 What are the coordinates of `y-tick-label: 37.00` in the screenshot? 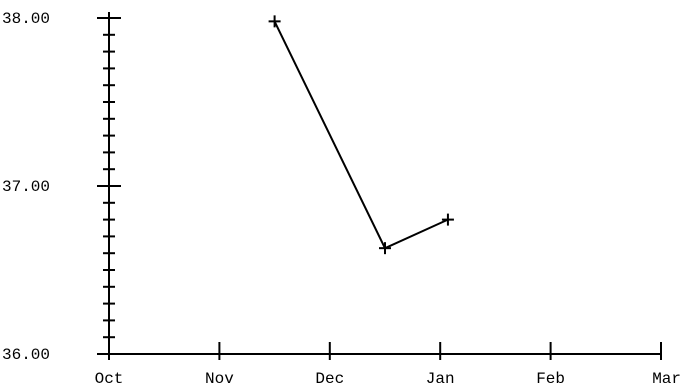 It's located at (26, 187).